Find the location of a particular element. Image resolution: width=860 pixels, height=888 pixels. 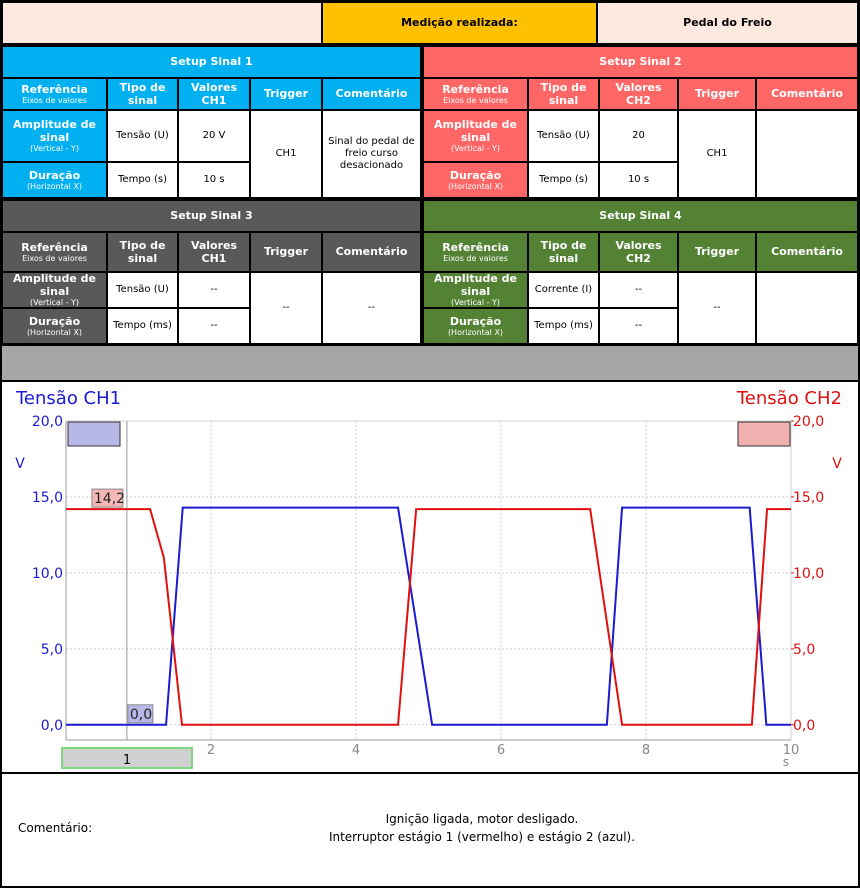

y-tick-label: 15,0 is located at coordinates (47, 498).